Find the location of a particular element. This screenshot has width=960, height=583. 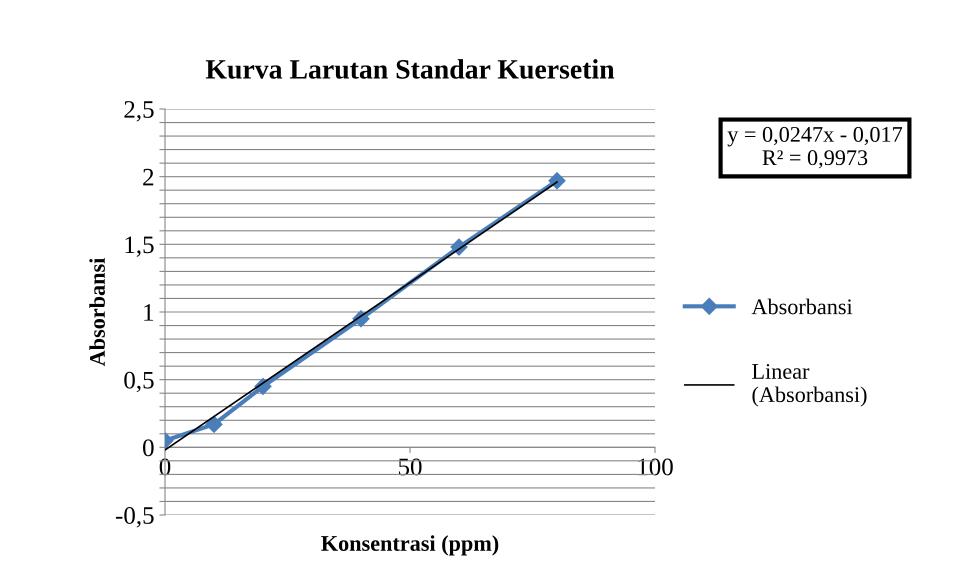

y-axis-title: Absorbansi is located at coordinates (97, 312).